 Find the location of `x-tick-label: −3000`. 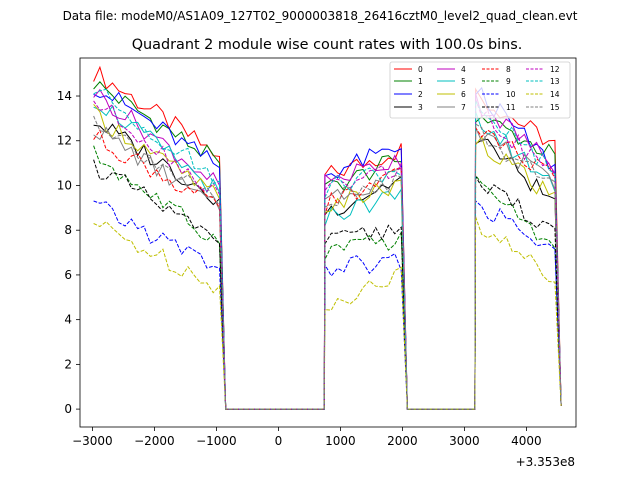

x-tick-label: −3000 is located at coordinates (92, 441).